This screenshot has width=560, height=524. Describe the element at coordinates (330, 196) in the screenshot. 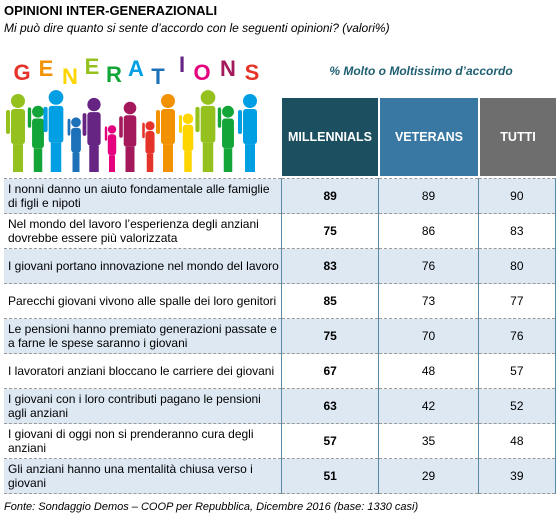

I see `value-millennials: 89` at that location.